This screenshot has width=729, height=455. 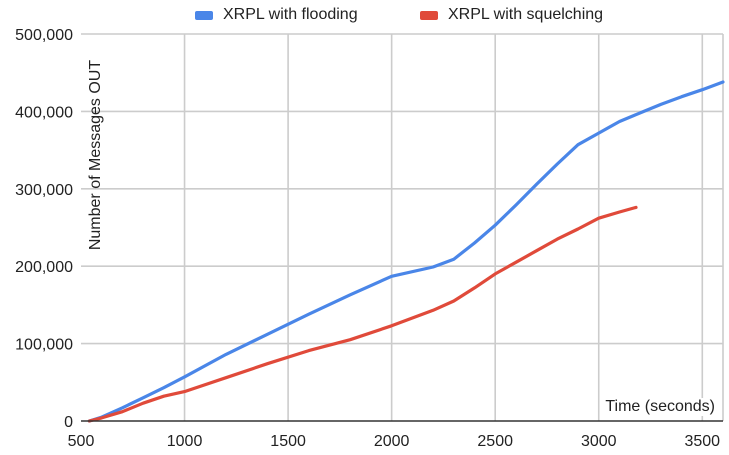 What do you see at coordinates (526, 14) in the screenshot?
I see `legend-label-squelching: XRPL with squelching` at bounding box center [526, 14].